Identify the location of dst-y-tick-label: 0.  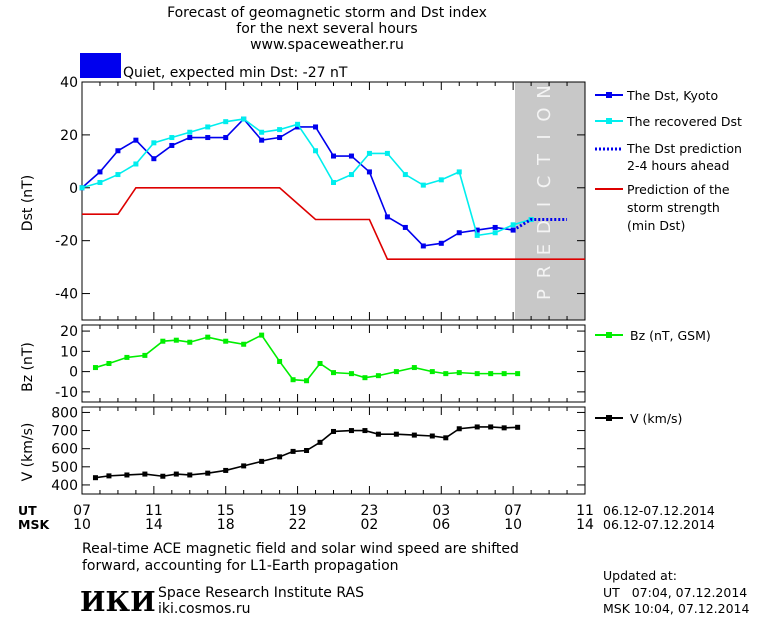
(73, 189).